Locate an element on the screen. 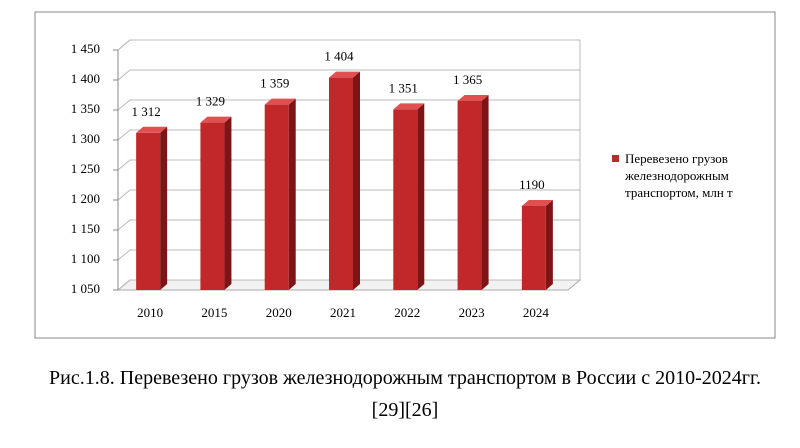  value-label: 1 329 is located at coordinates (210, 101).